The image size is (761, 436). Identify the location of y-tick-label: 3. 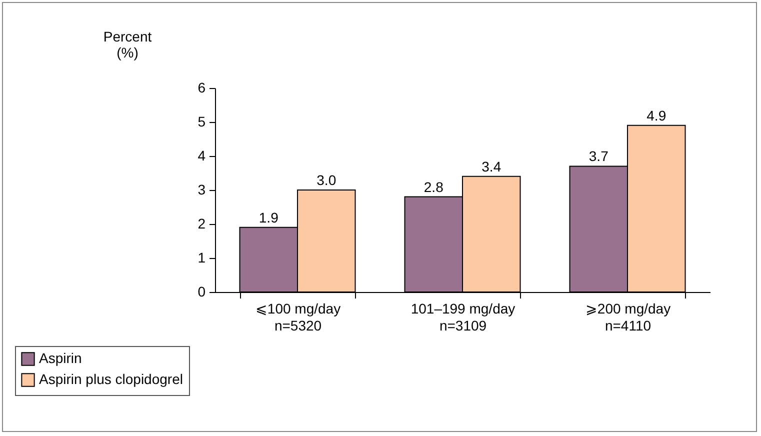
(202, 190).